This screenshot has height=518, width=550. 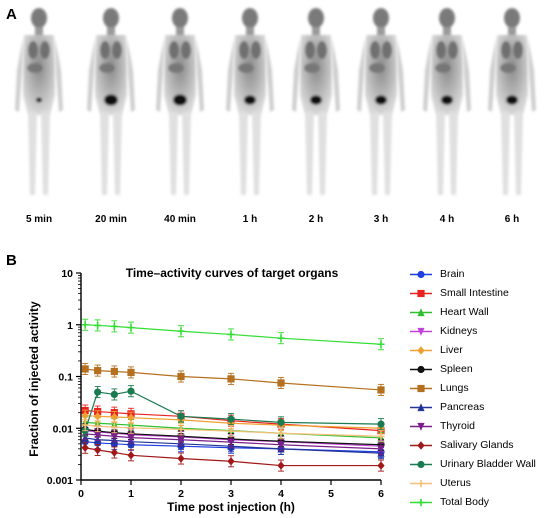 I want to click on x-tick-label: 2, so click(x=181, y=494).